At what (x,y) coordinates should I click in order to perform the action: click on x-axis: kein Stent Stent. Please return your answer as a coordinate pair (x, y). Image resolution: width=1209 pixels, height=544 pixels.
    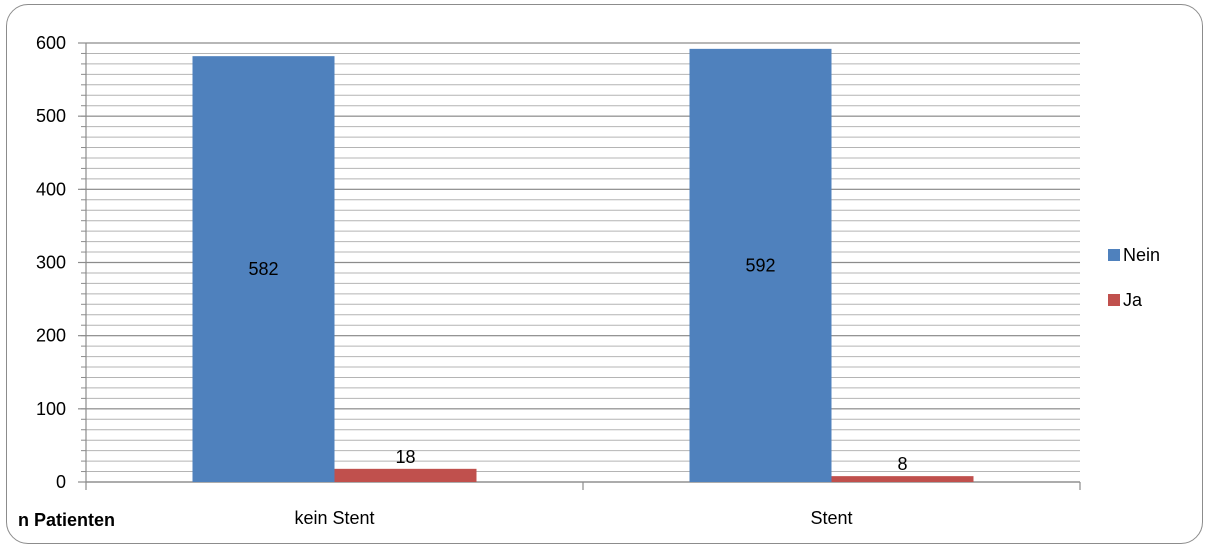
    Looking at the image, I should click on (583, 504).